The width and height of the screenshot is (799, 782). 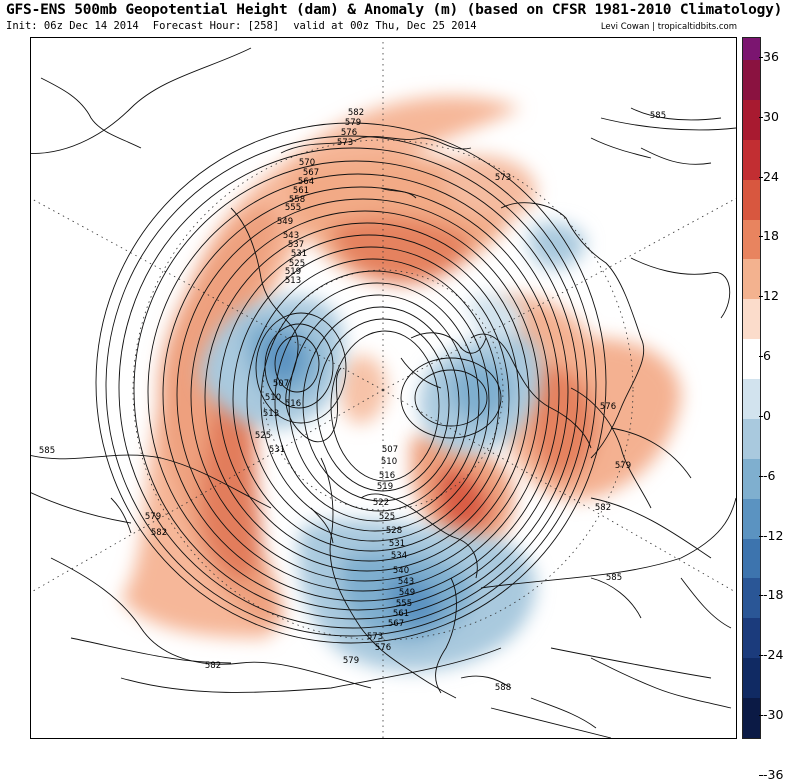 I want to click on colorbar-label: 12, so click(x=771, y=296).